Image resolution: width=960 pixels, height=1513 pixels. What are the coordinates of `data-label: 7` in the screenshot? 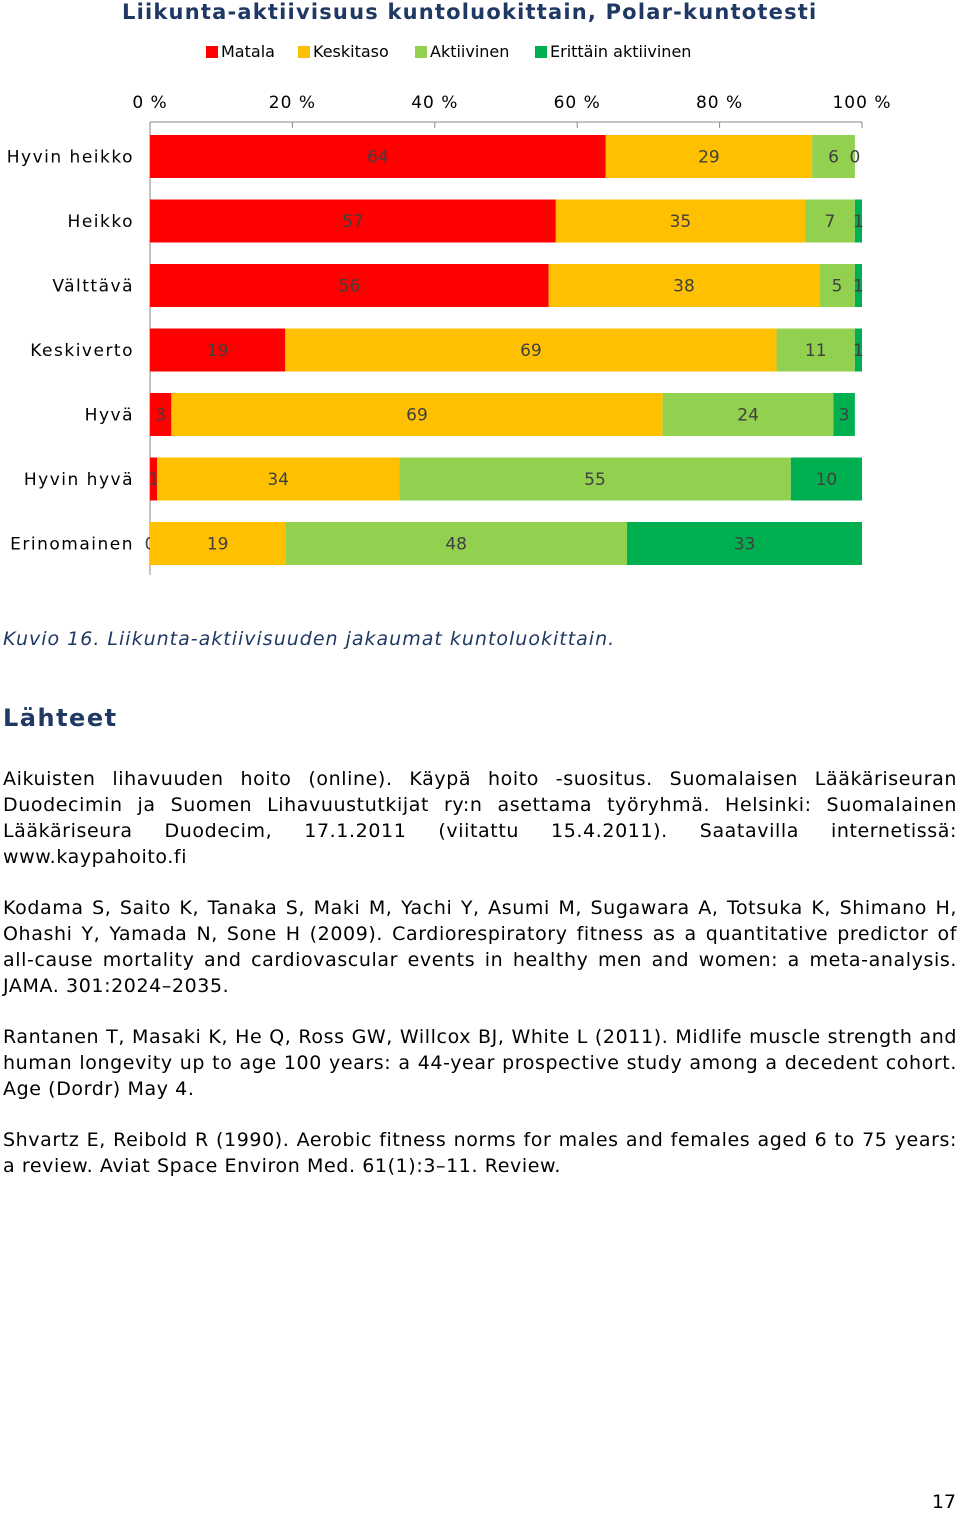 It's located at (830, 222).